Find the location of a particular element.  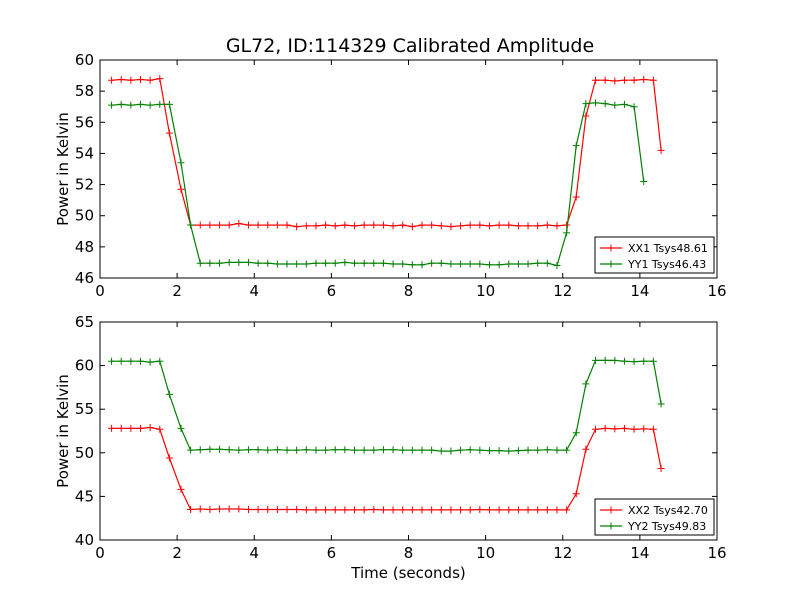

x-tick-label: 14 is located at coordinates (639, 553).